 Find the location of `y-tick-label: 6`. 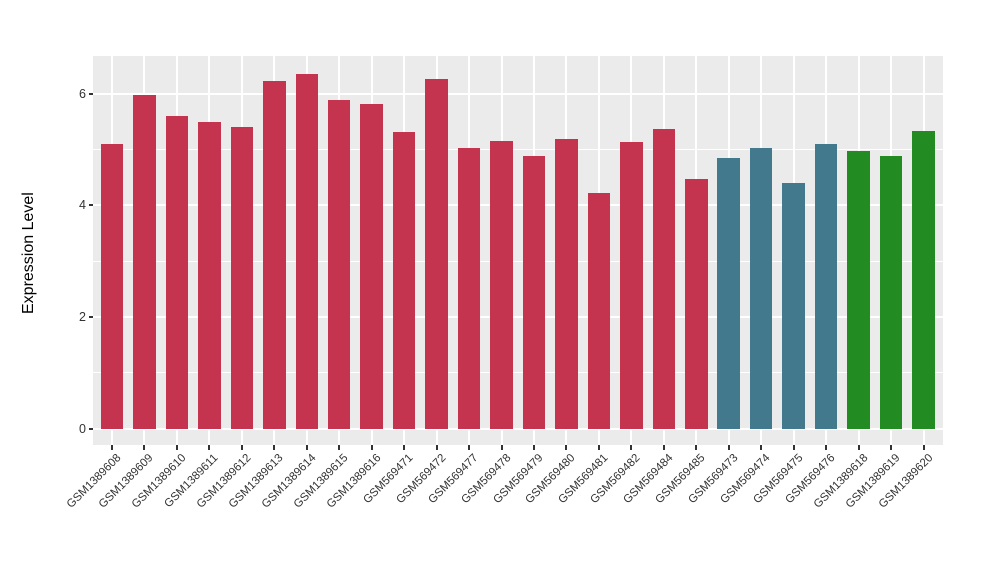

y-tick-label: 6 is located at coordinates (82, 93).